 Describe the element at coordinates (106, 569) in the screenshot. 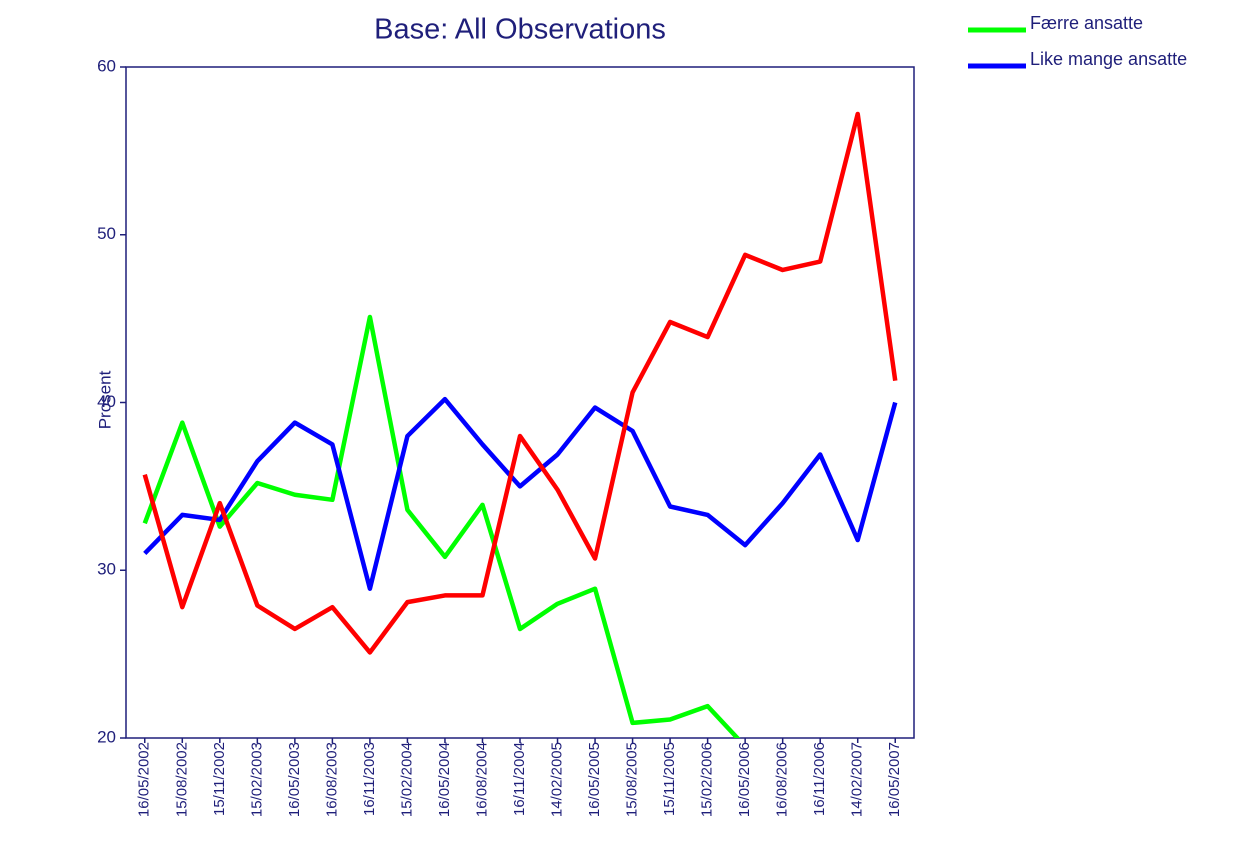

I see `y-tick-label: 30` at that location.